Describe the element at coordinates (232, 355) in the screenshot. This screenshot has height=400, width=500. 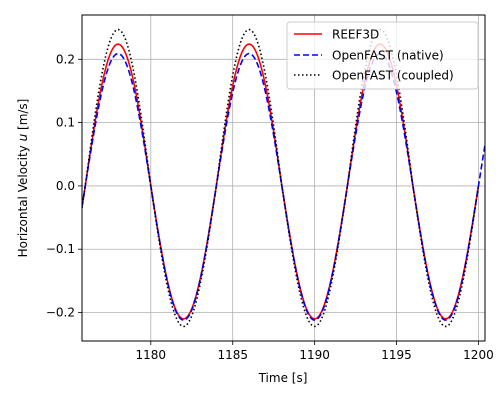
I see `x-tick-label: 1185` at that location.